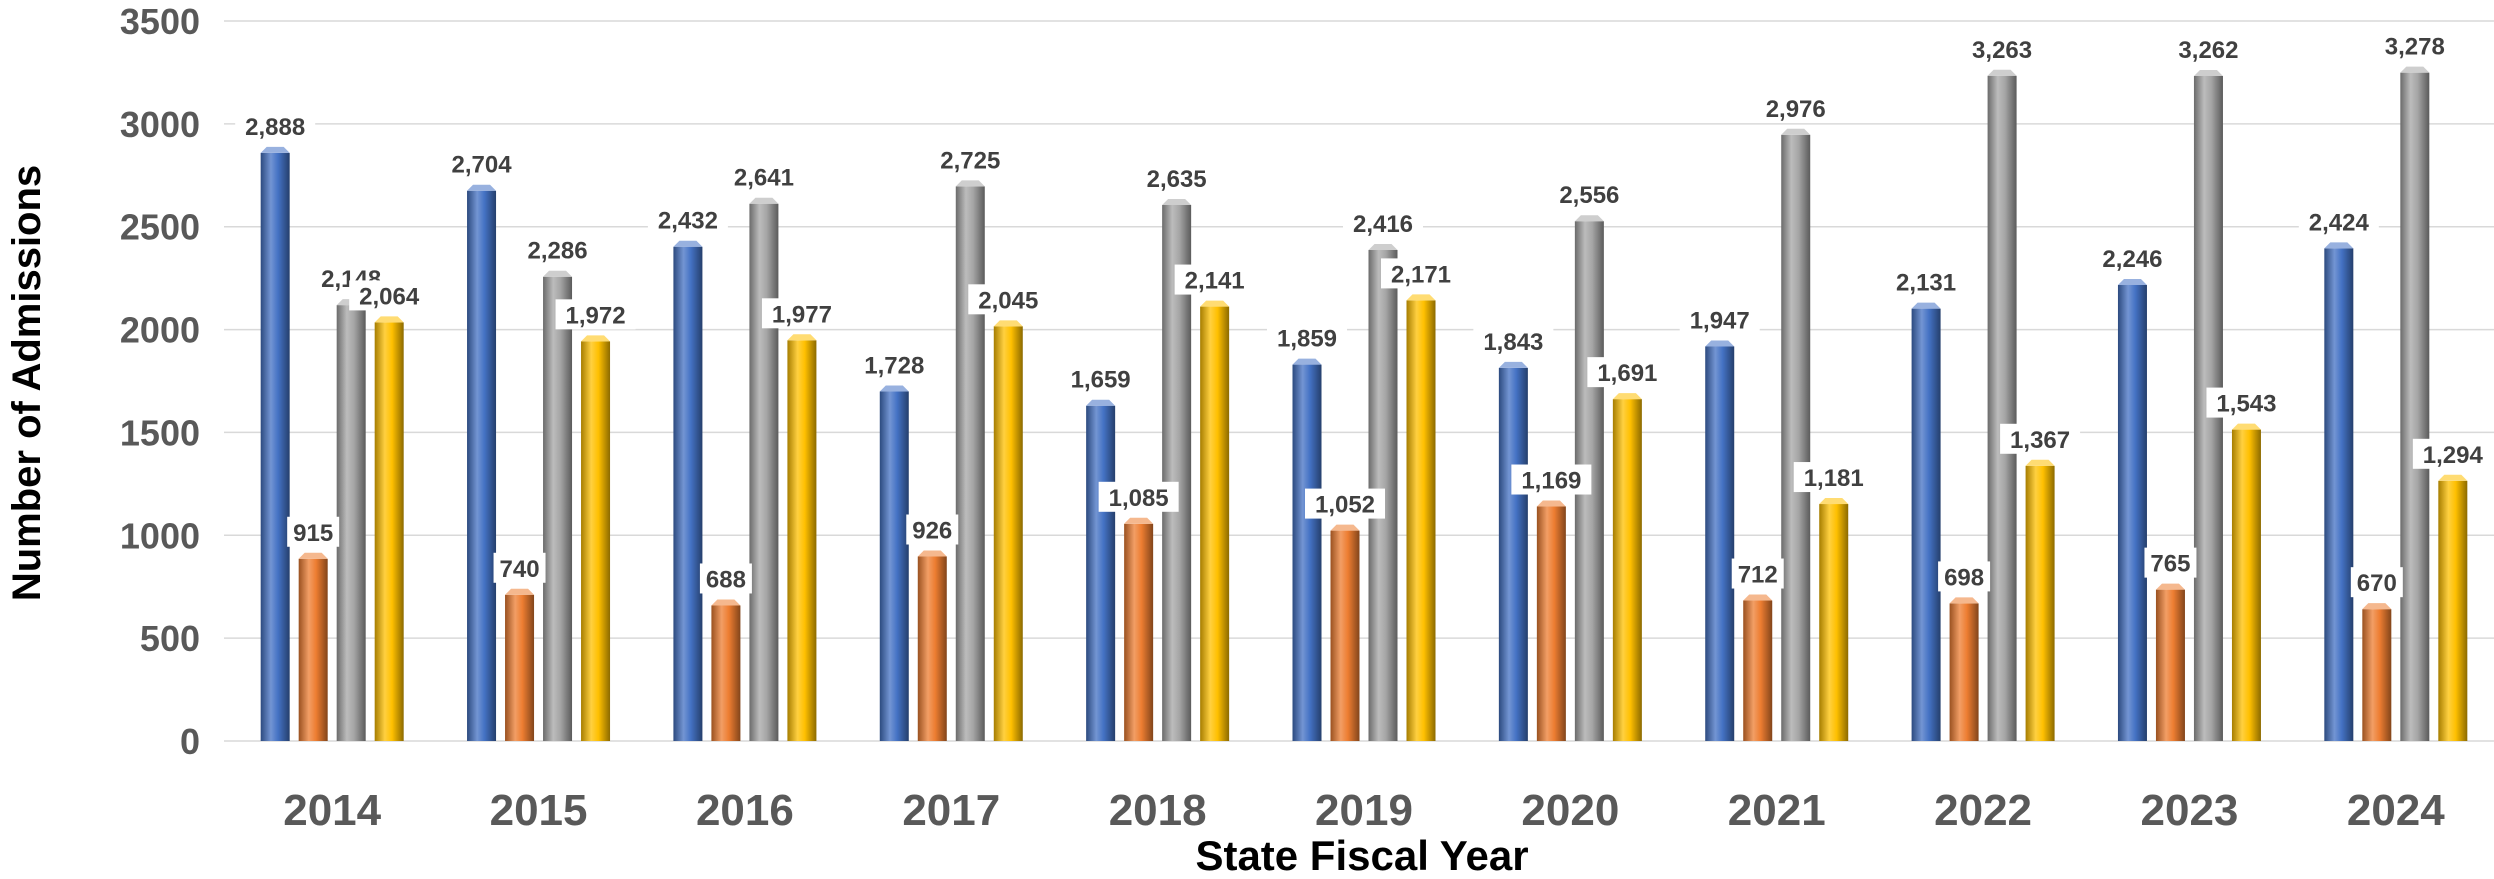  I want to click on x-axis-title: State Fiscal Year, so click(1361, 855).